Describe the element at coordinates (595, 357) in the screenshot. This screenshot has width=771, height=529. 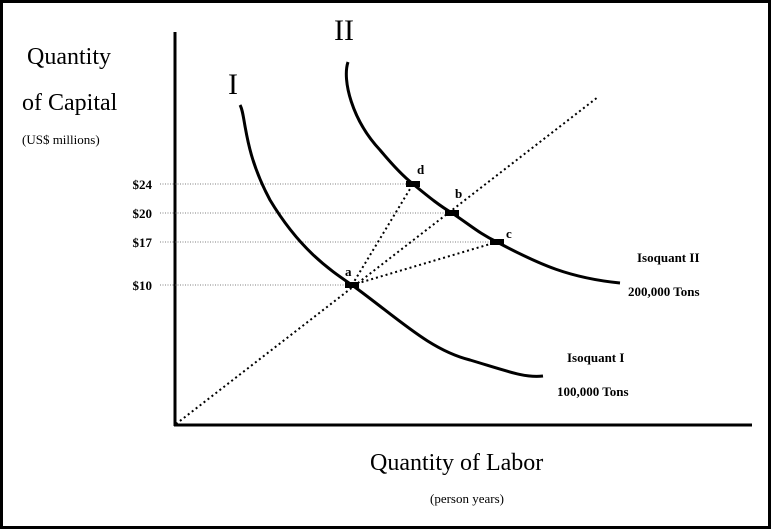
I see `curve-name: Isoquant I` at that location.